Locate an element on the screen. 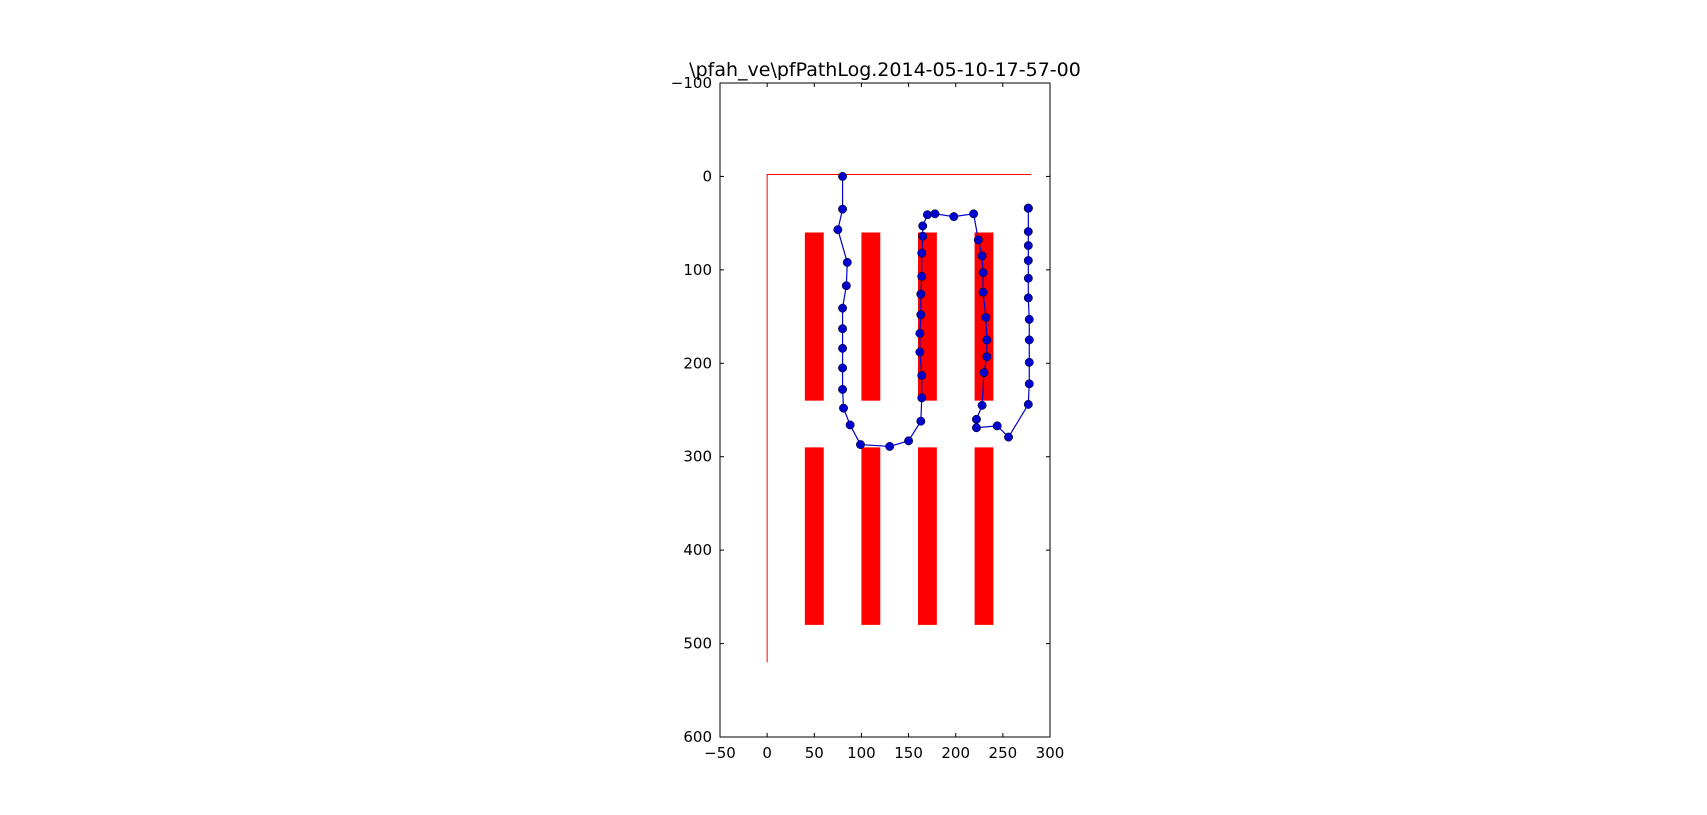 The image size is (1707, 815). y-tick-label: 400 is located at coordinates (697, 550).